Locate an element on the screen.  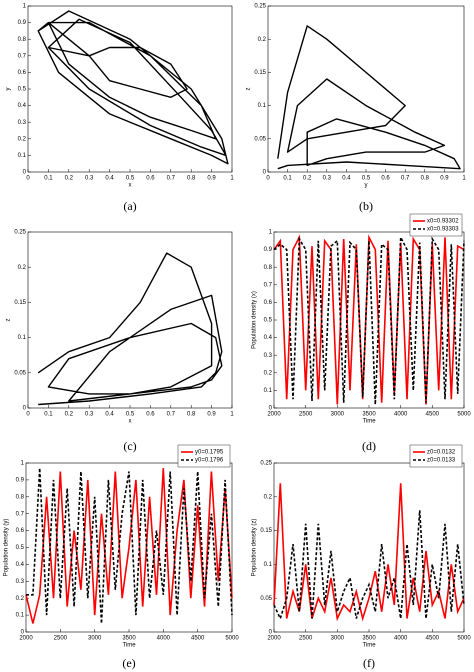
x-tick-label: 4500 is located at coordinates (433, 639).